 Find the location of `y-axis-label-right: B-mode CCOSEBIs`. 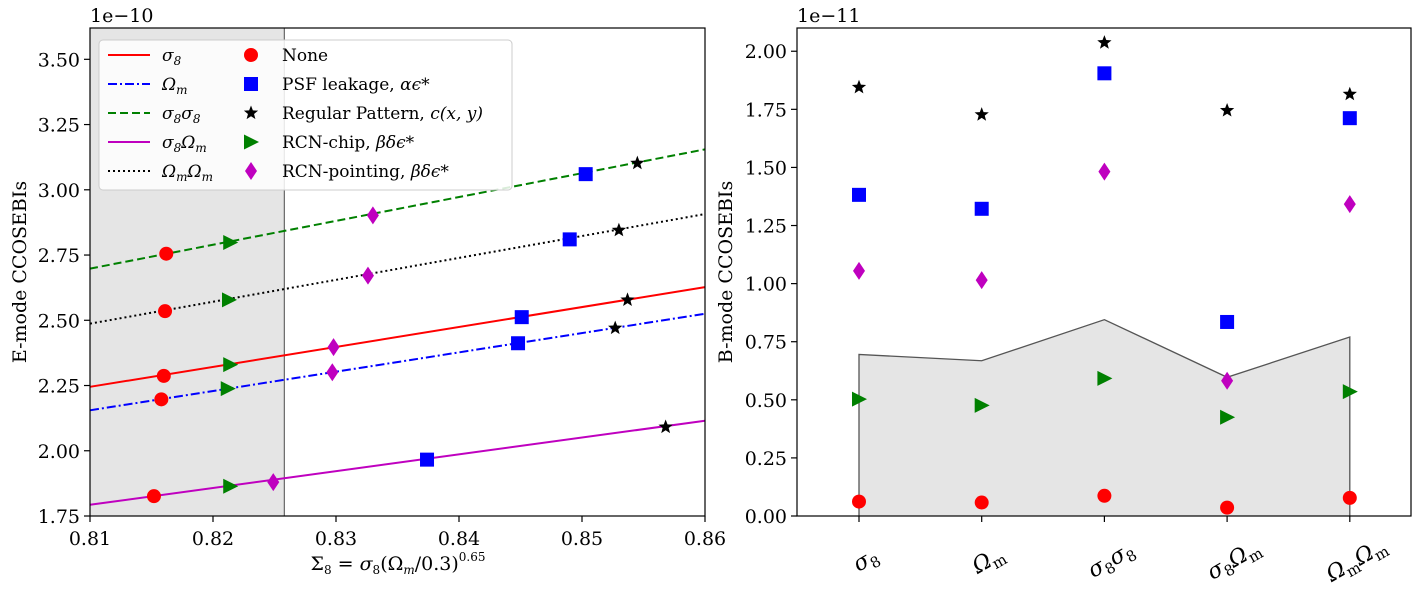

y-axis-label-right: B-mode CCOSEBIs is located at coordinates (726, 272).